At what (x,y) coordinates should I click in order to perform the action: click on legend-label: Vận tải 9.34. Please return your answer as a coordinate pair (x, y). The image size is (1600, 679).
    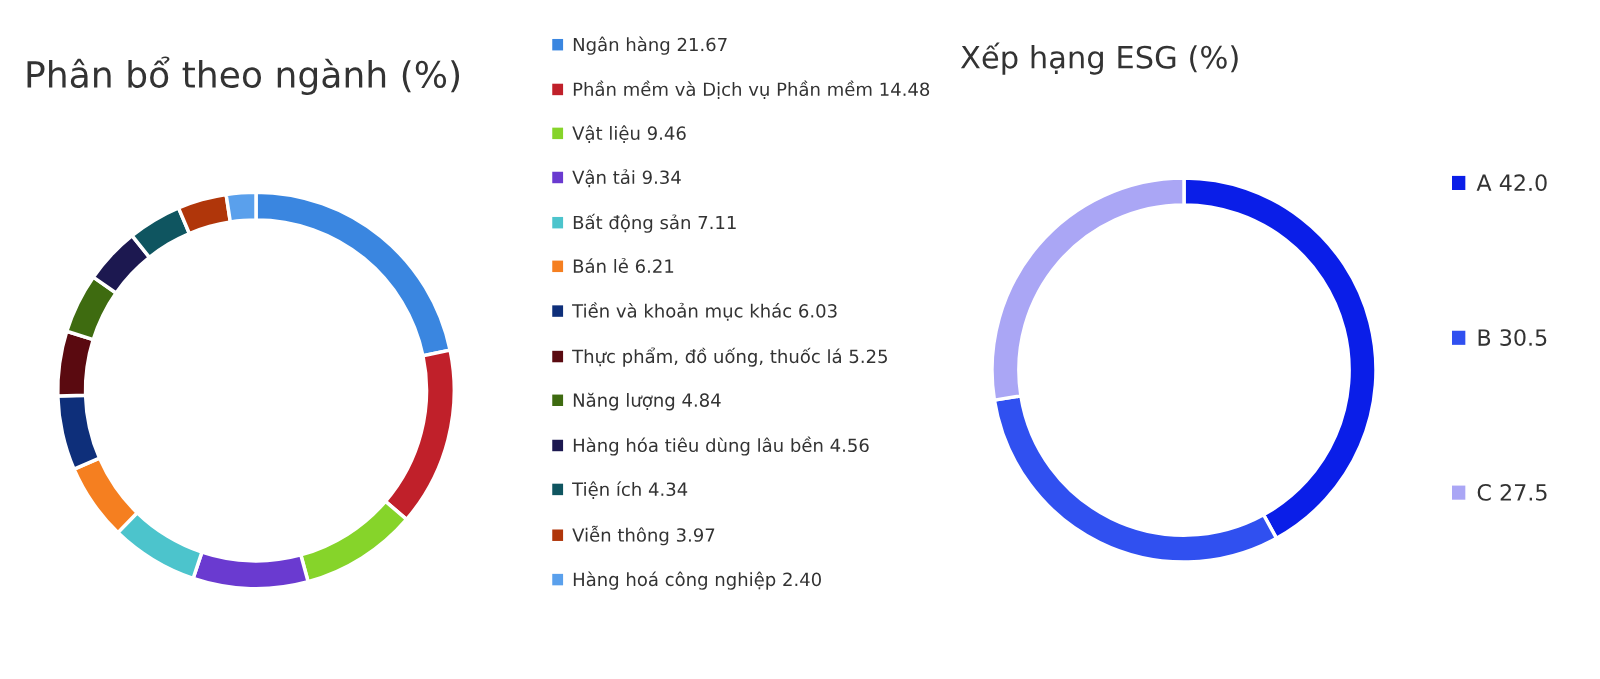
    Looking at the image, I should click on (626, 178).